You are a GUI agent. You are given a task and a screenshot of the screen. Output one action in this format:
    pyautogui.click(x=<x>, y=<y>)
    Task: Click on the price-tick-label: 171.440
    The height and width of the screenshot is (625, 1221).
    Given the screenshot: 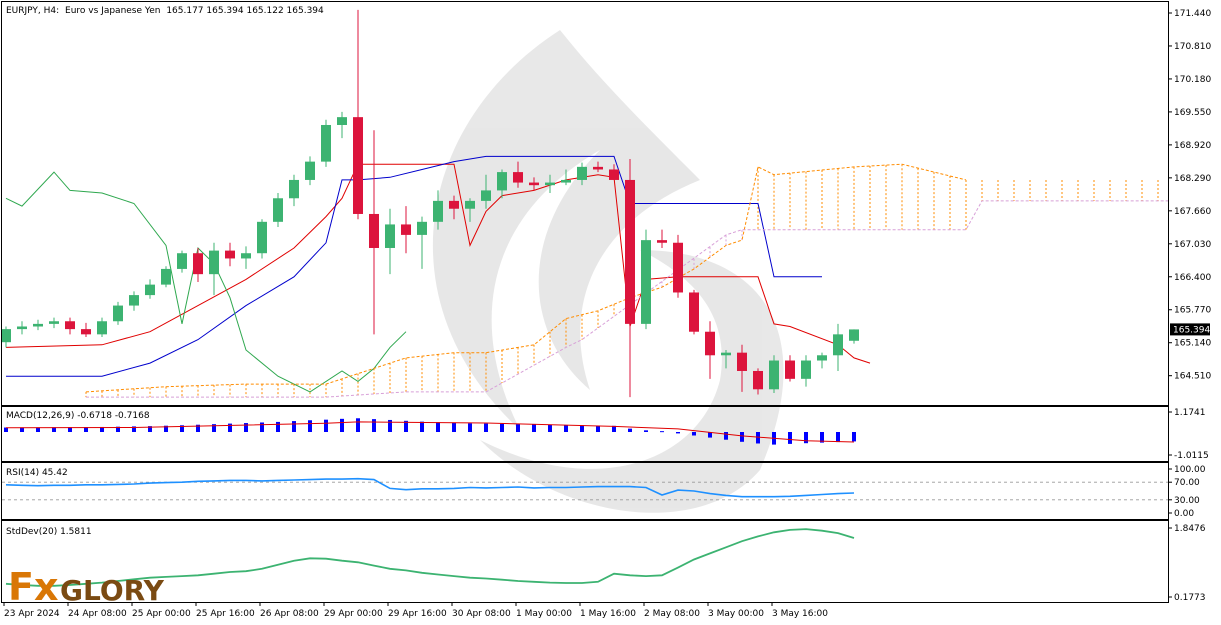 What is the action you would take?
    pyautogui.click(x=1192, y=14)
    